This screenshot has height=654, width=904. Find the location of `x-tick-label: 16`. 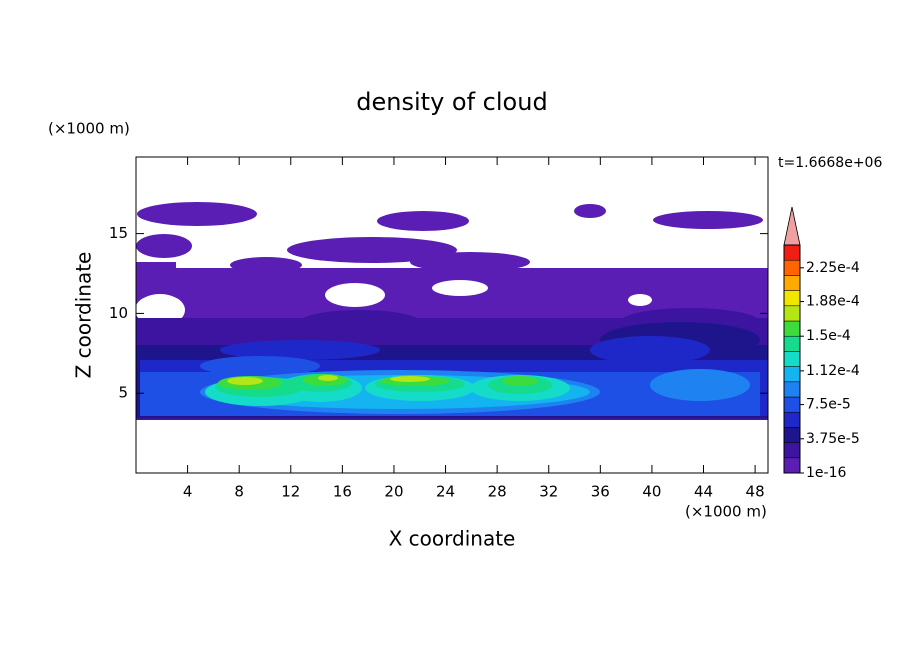

x-tick-label: 16 is located at coordinates (342, 492).